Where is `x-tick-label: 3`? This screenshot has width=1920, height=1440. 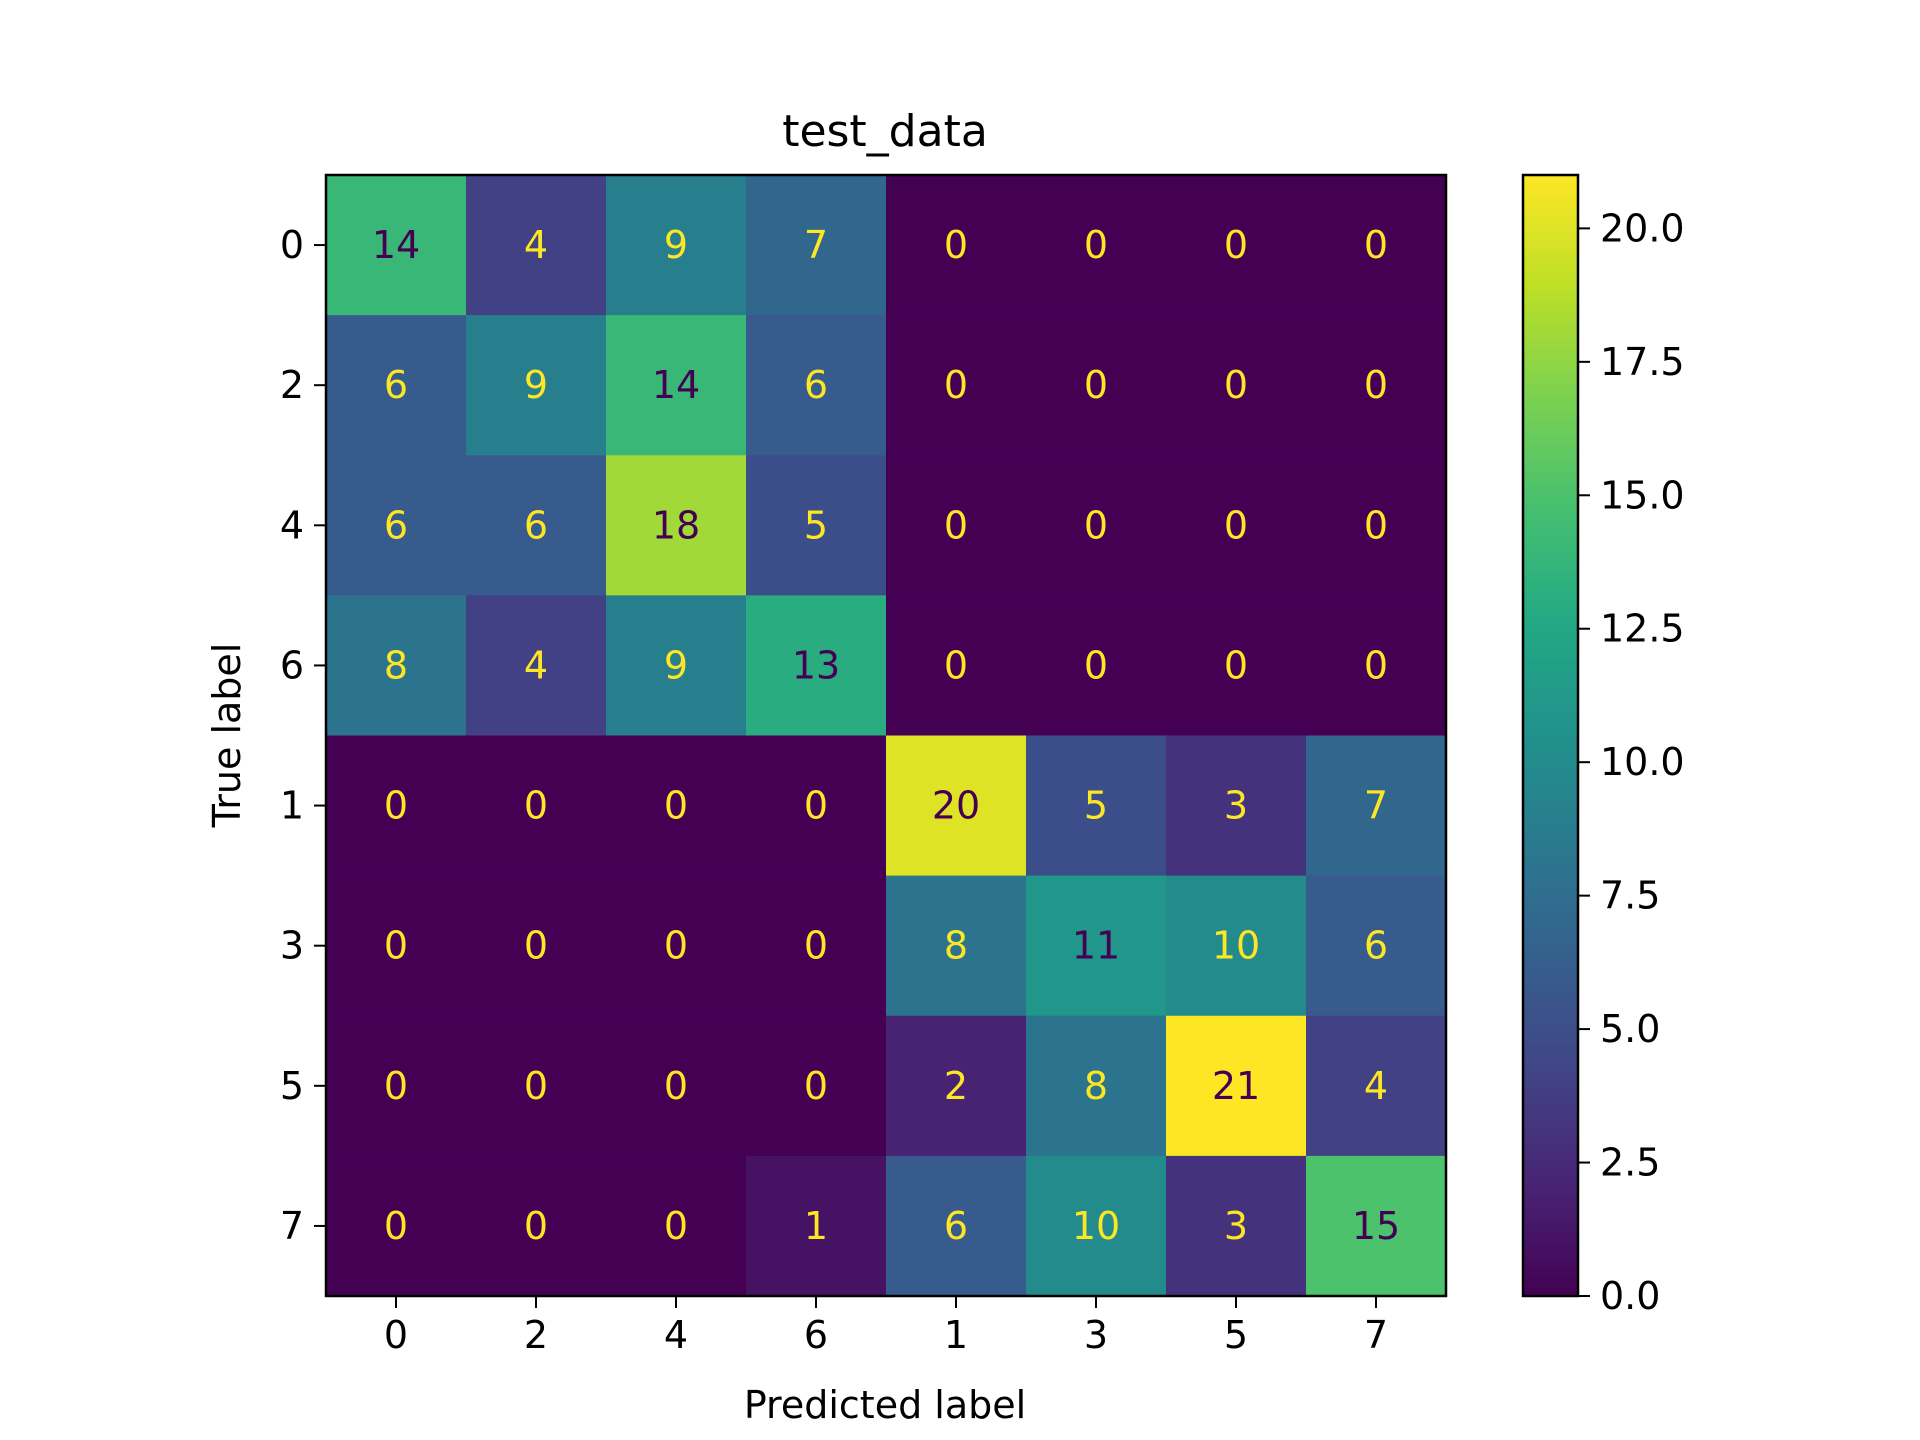
x-tick-label: 3 is located at coordinates (1096, 1335).